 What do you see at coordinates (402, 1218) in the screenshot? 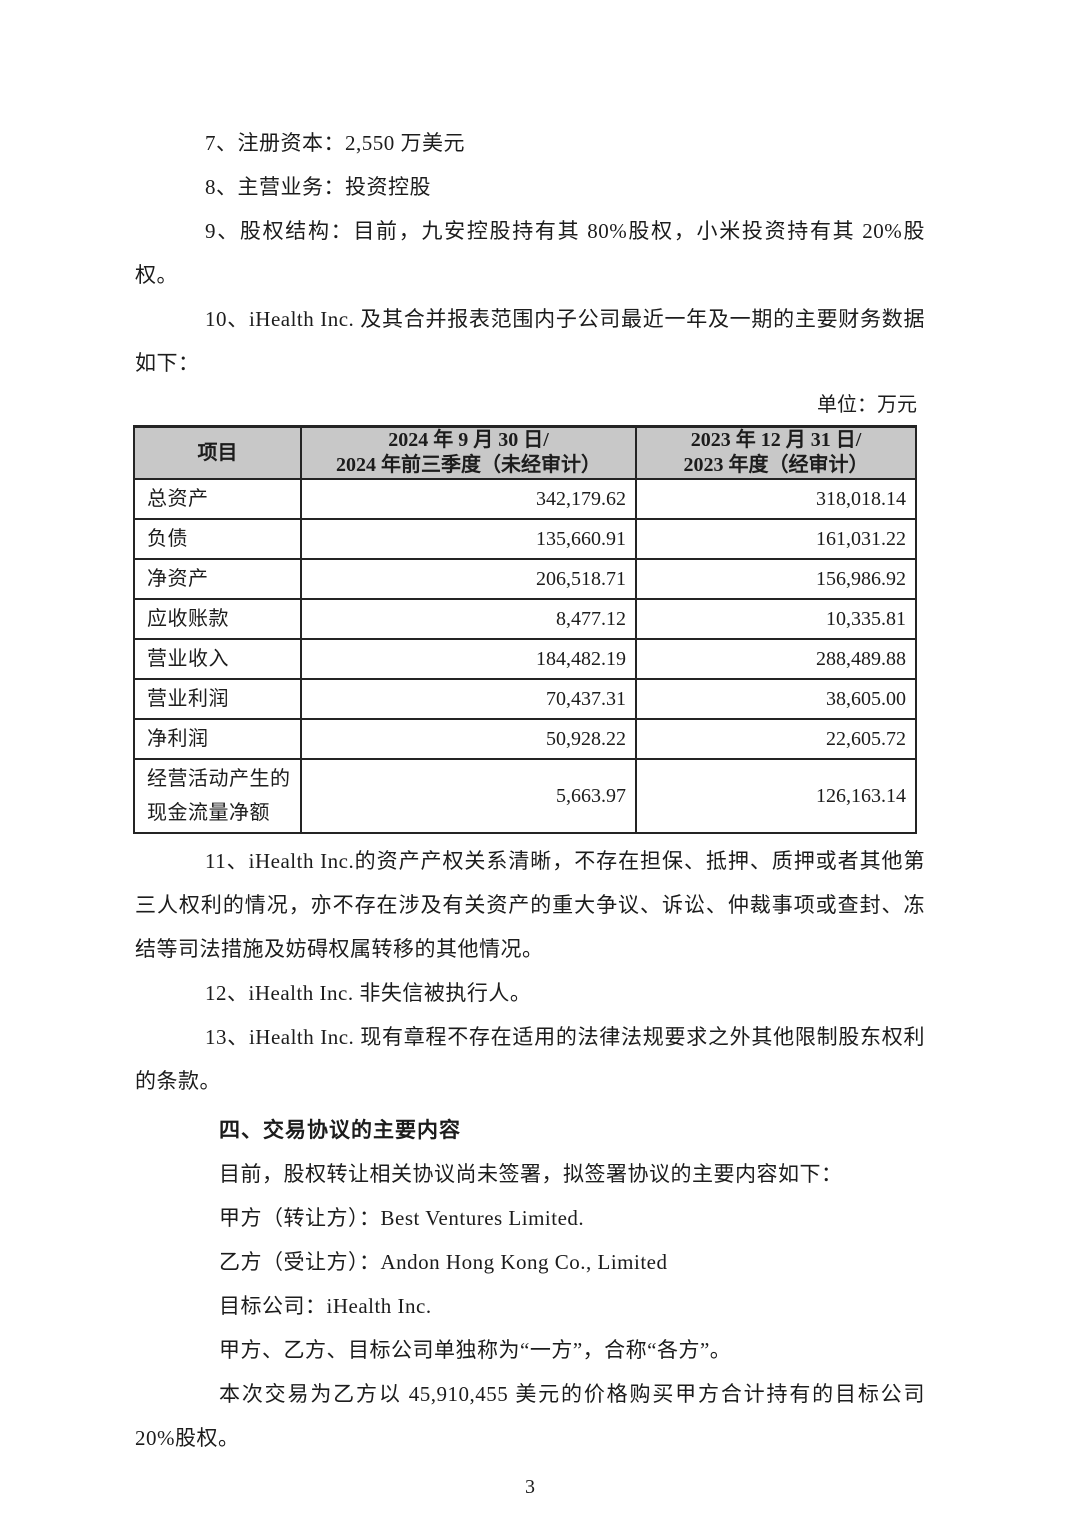
I see `section-paragraph-party-a: 甲方（转让方）：Best Ventures Limited.` at bounding box center [402, 1218].